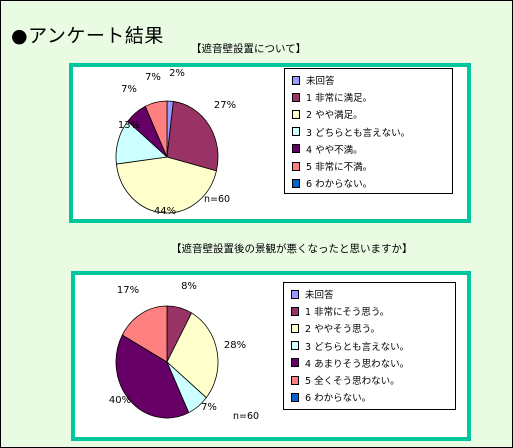 The height and width of the screenshot is (448, 513). I want to click on chart1-data-label-5: 7%, so click(153, 77).